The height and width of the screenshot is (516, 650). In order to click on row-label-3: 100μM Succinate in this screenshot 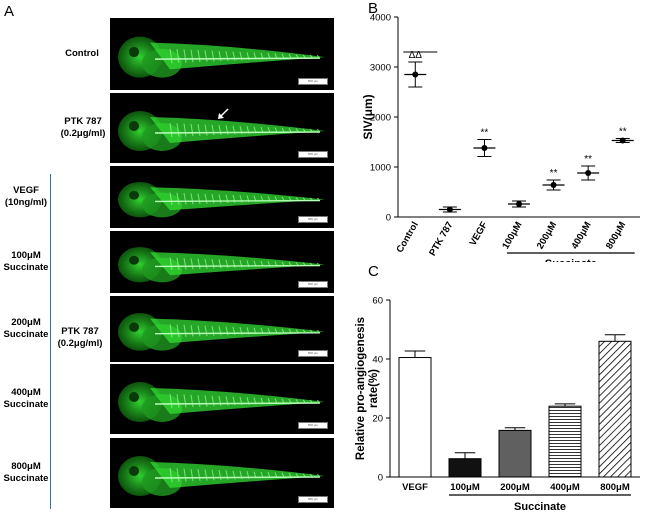, I will do `click(26, 261)`.